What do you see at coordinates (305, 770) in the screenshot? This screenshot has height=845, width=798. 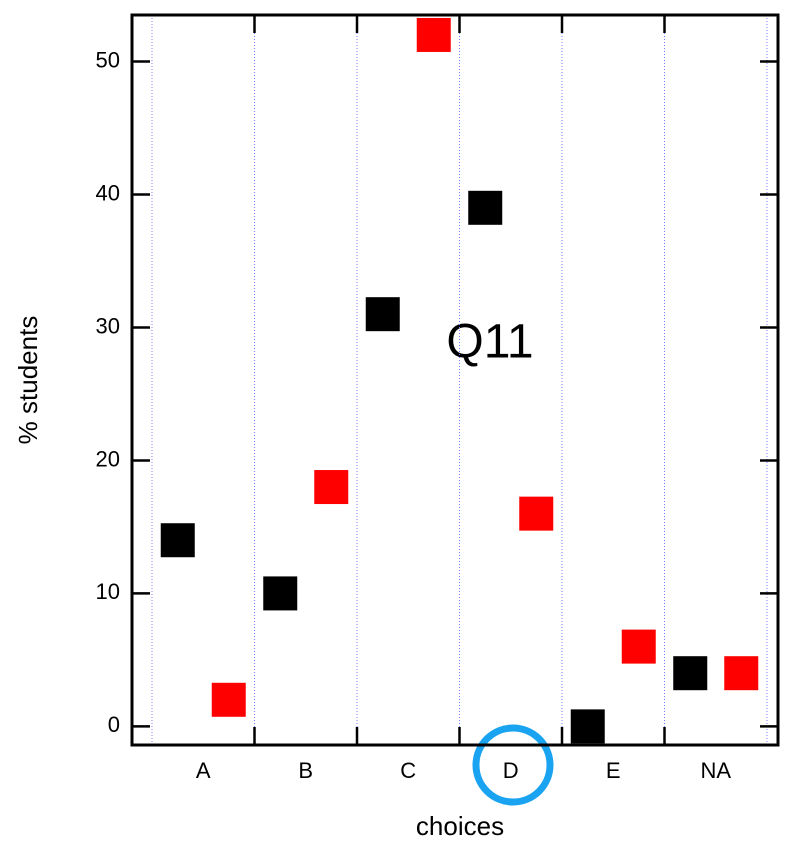 I see `x-tick-label: B` at bounding box center [305, 770].